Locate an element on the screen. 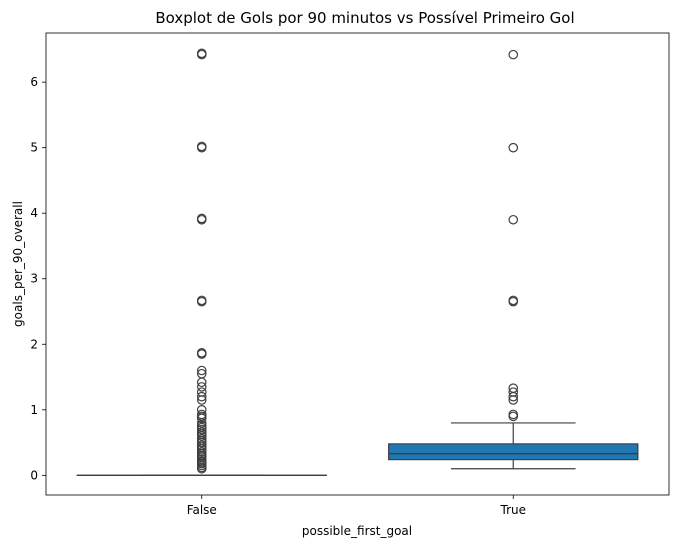 The width and height of the screenshot is (678, 548). x-tick-label: True is located at coordinates (513, 510).